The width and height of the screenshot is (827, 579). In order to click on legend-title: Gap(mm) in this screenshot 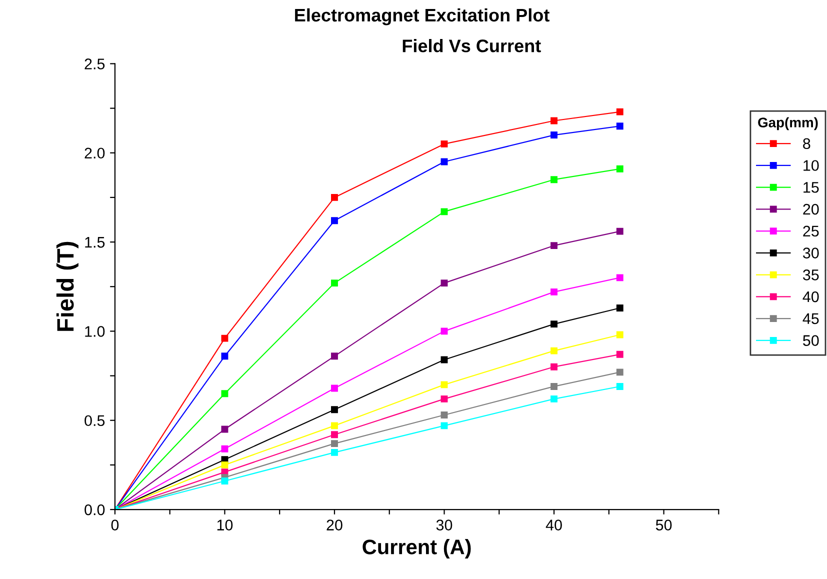, I will do `click(788, 123)`.